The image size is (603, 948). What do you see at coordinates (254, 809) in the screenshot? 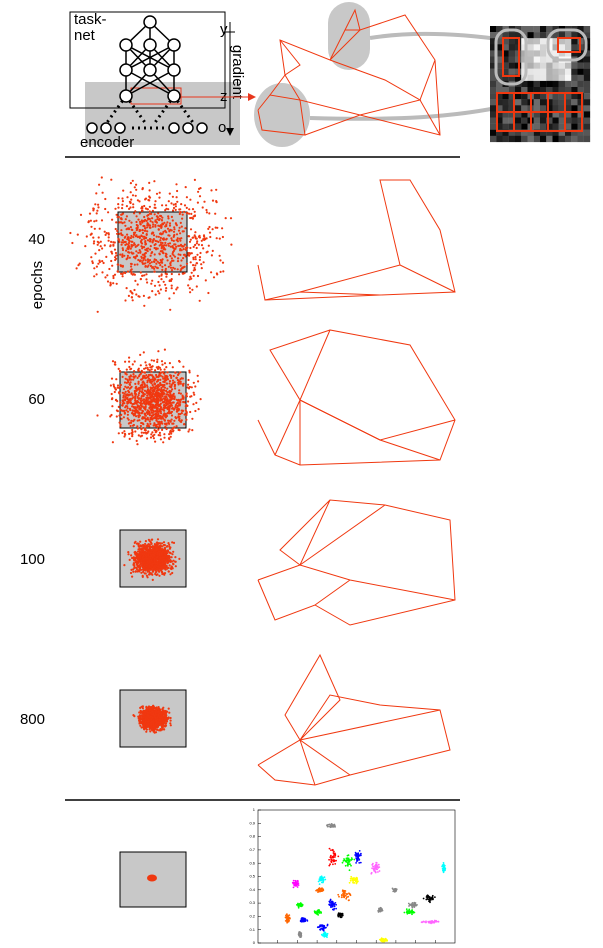
I see `y-tick-label: 1` at bounding box center [254, 809].